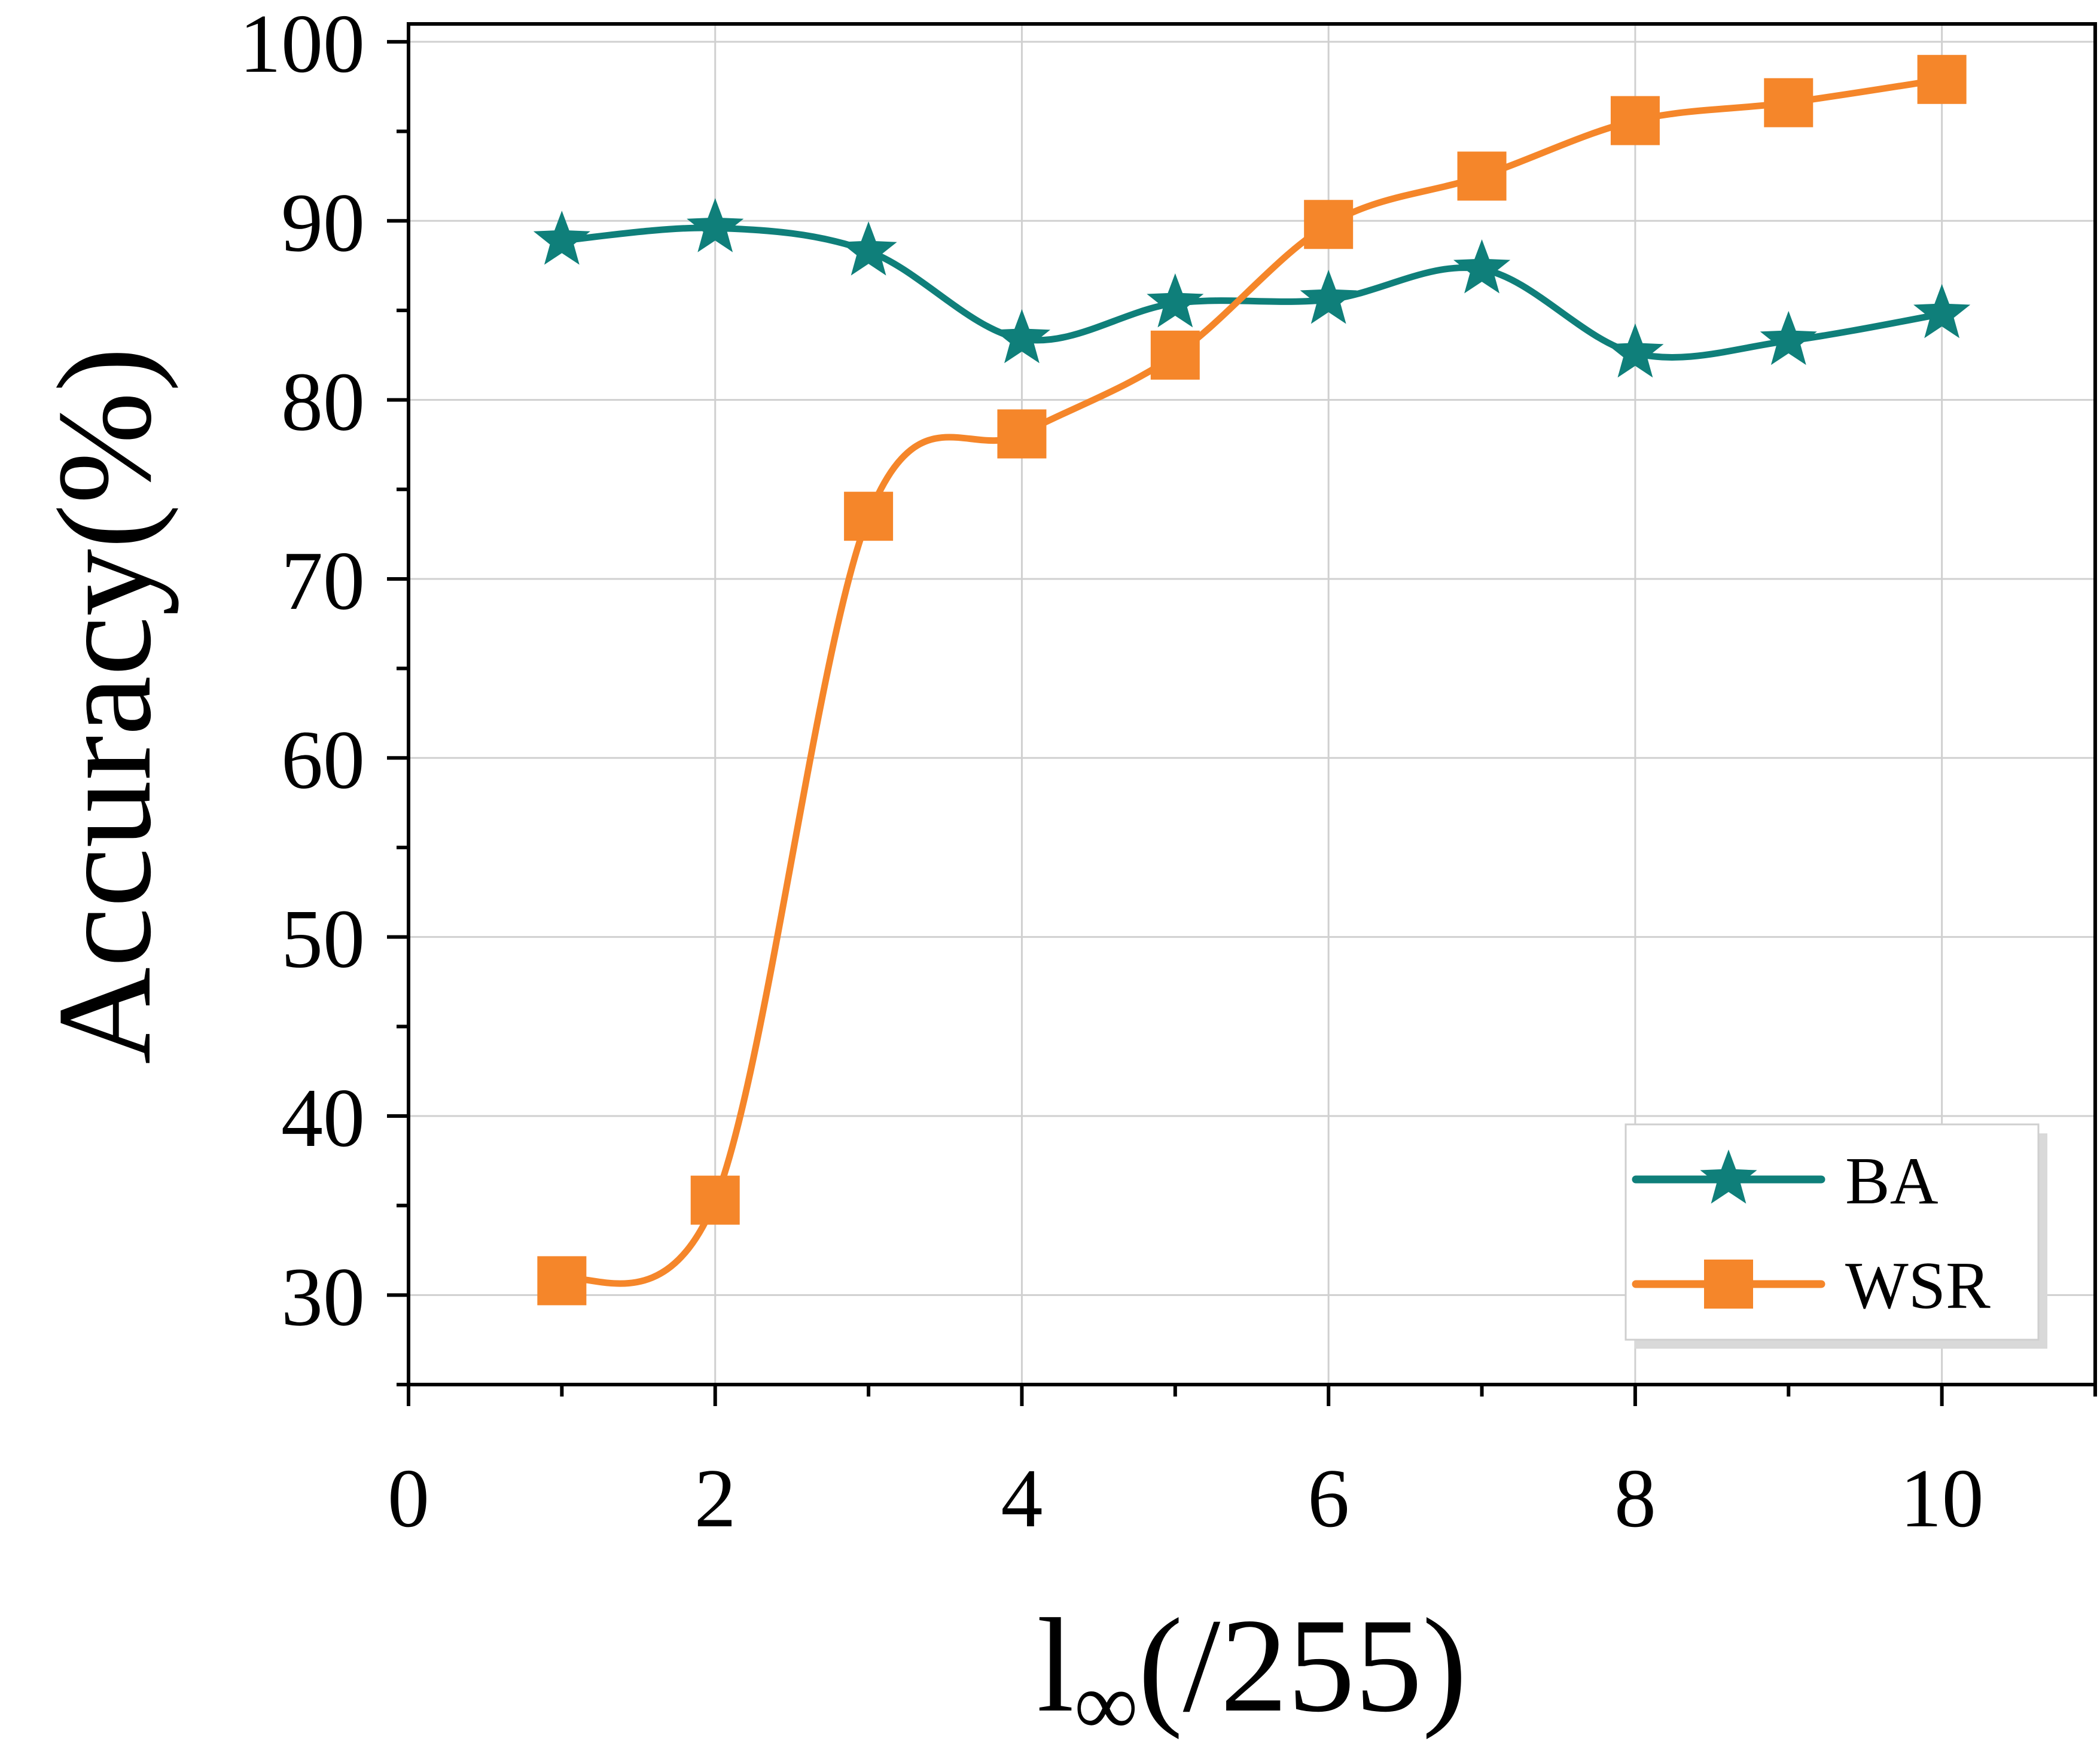  What do you see at coordinates (302, 45) in the screenshot?
I see `y-tick-label: 100` at bounding box center [302, 45].